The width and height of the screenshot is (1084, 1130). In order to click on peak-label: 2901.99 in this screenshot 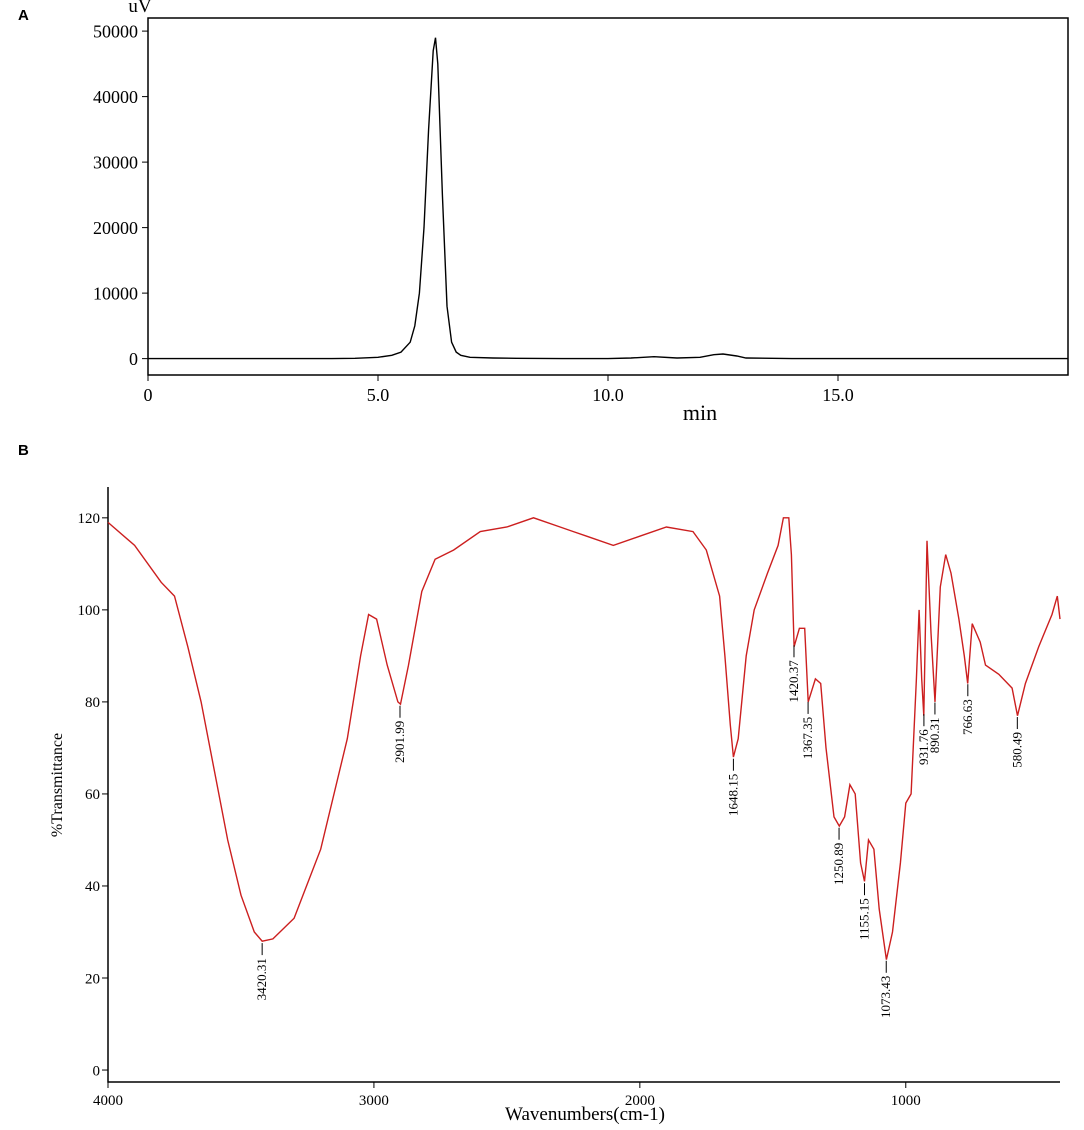, I will do `click(399, 742)`.